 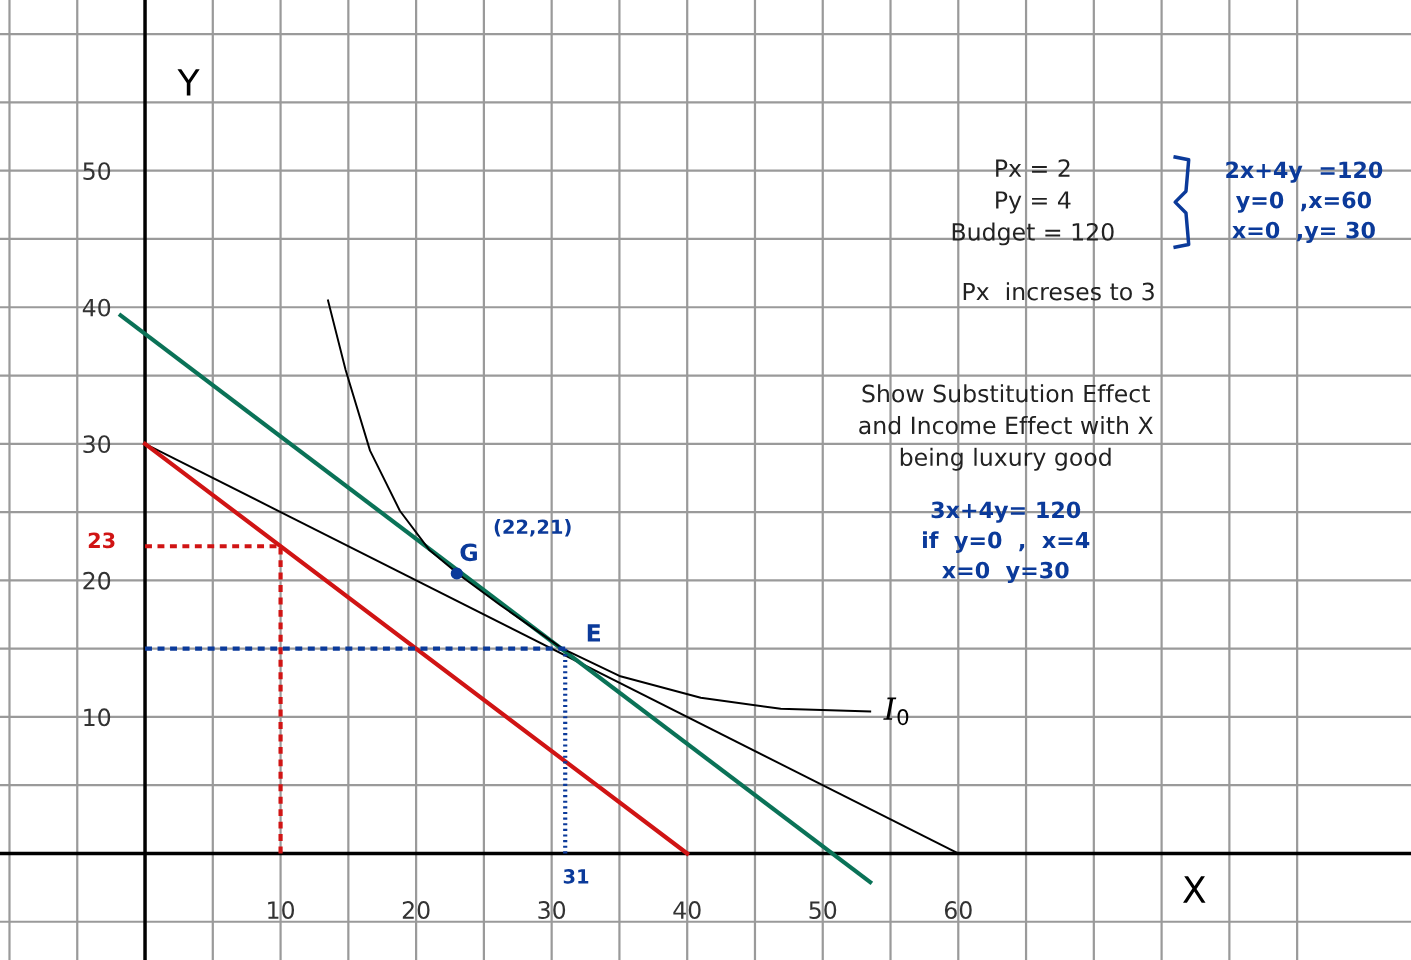 I want to click on annotation: G, so click(x=468, y=552).